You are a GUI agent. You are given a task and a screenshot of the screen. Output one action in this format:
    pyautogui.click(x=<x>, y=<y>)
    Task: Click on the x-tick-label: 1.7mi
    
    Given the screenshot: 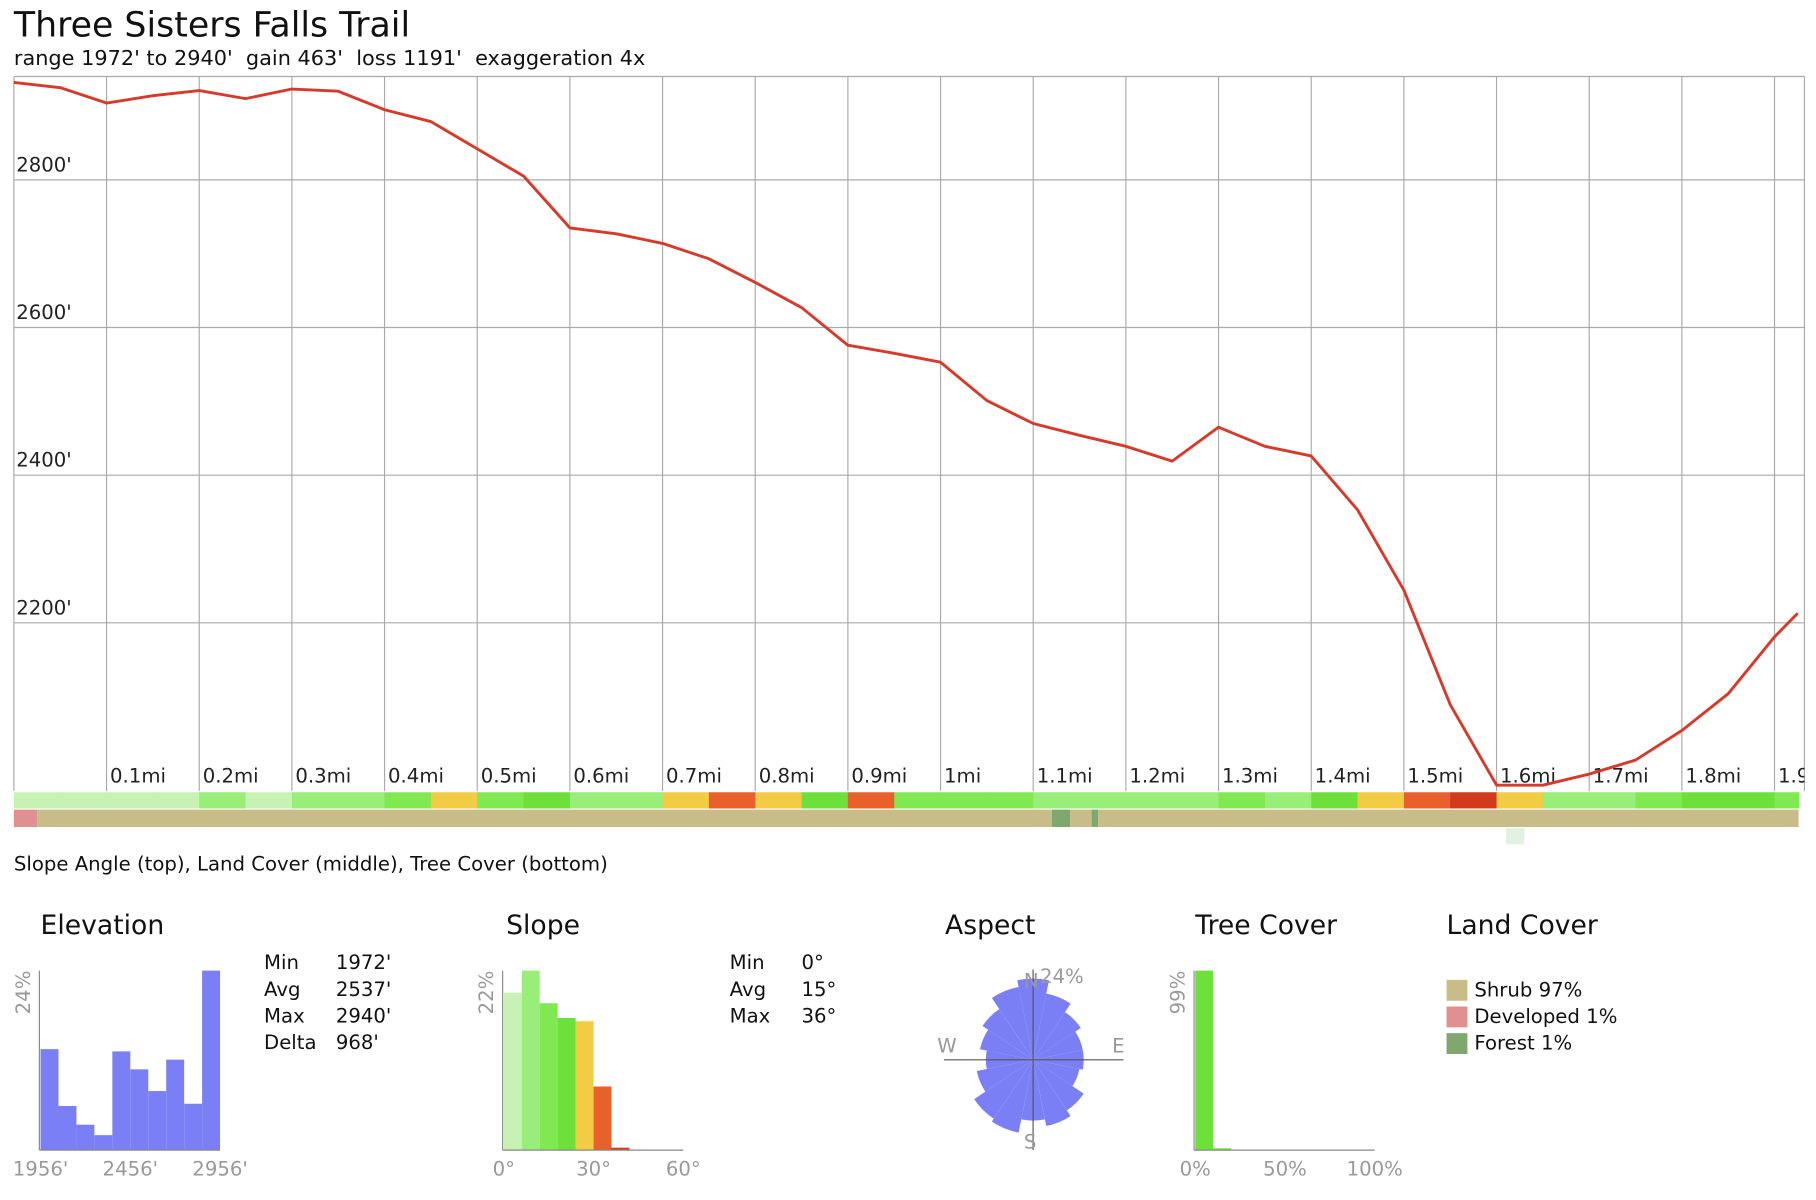 What is the action you would take?
    pyautogui.click(x=1621, y=776)
    